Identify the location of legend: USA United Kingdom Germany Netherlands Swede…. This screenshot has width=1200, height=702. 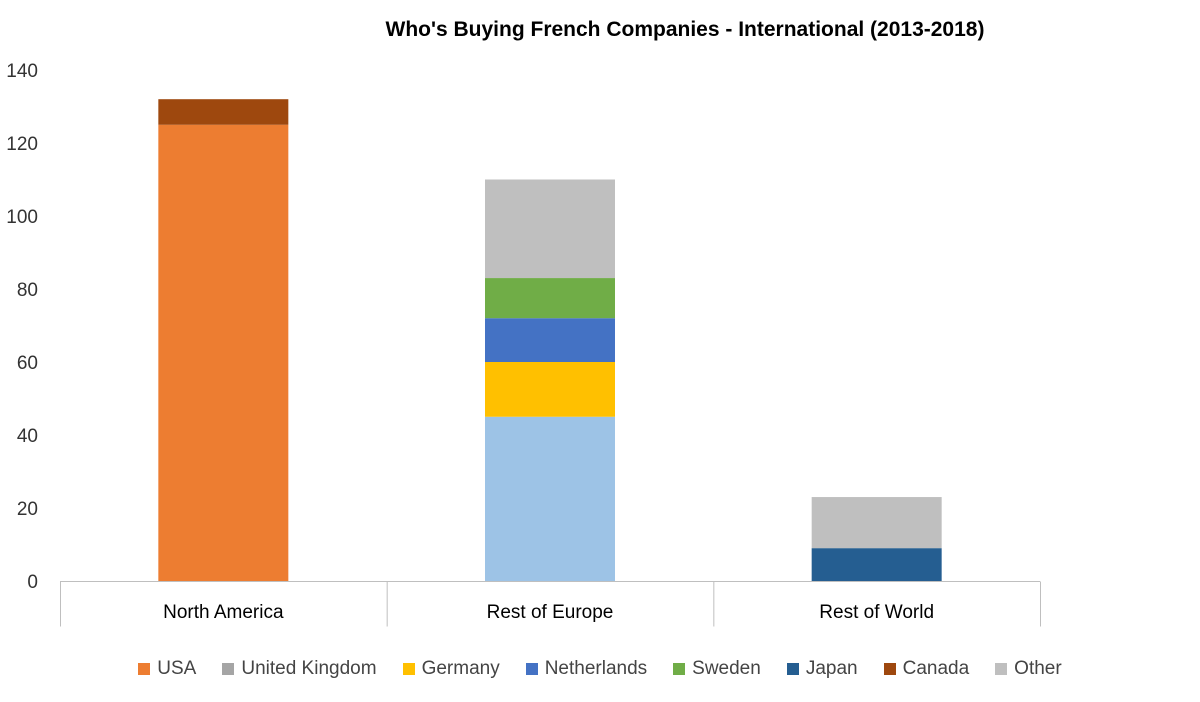
(600, 669).